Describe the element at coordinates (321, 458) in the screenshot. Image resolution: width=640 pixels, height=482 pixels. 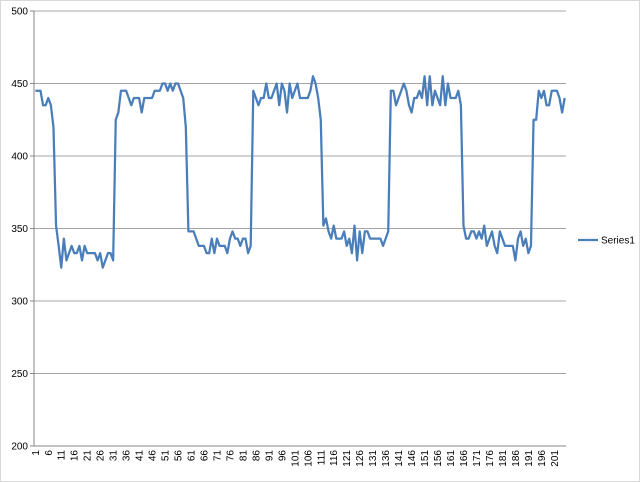
I see `x-tick-label: 111` at that location.